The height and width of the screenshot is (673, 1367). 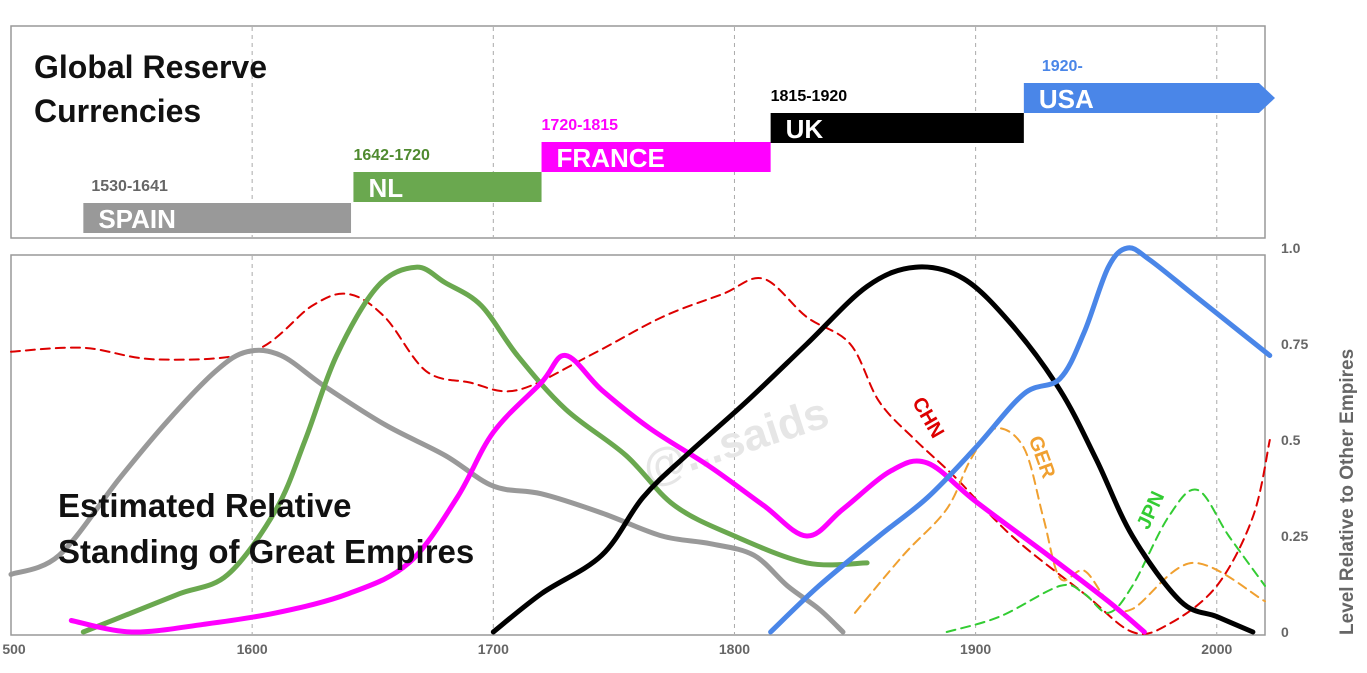 What do you see at coordinates (580, 125) in the screenshot?
I see `reserve-period-france: 1720-1815` at bounding box center [580, 125].